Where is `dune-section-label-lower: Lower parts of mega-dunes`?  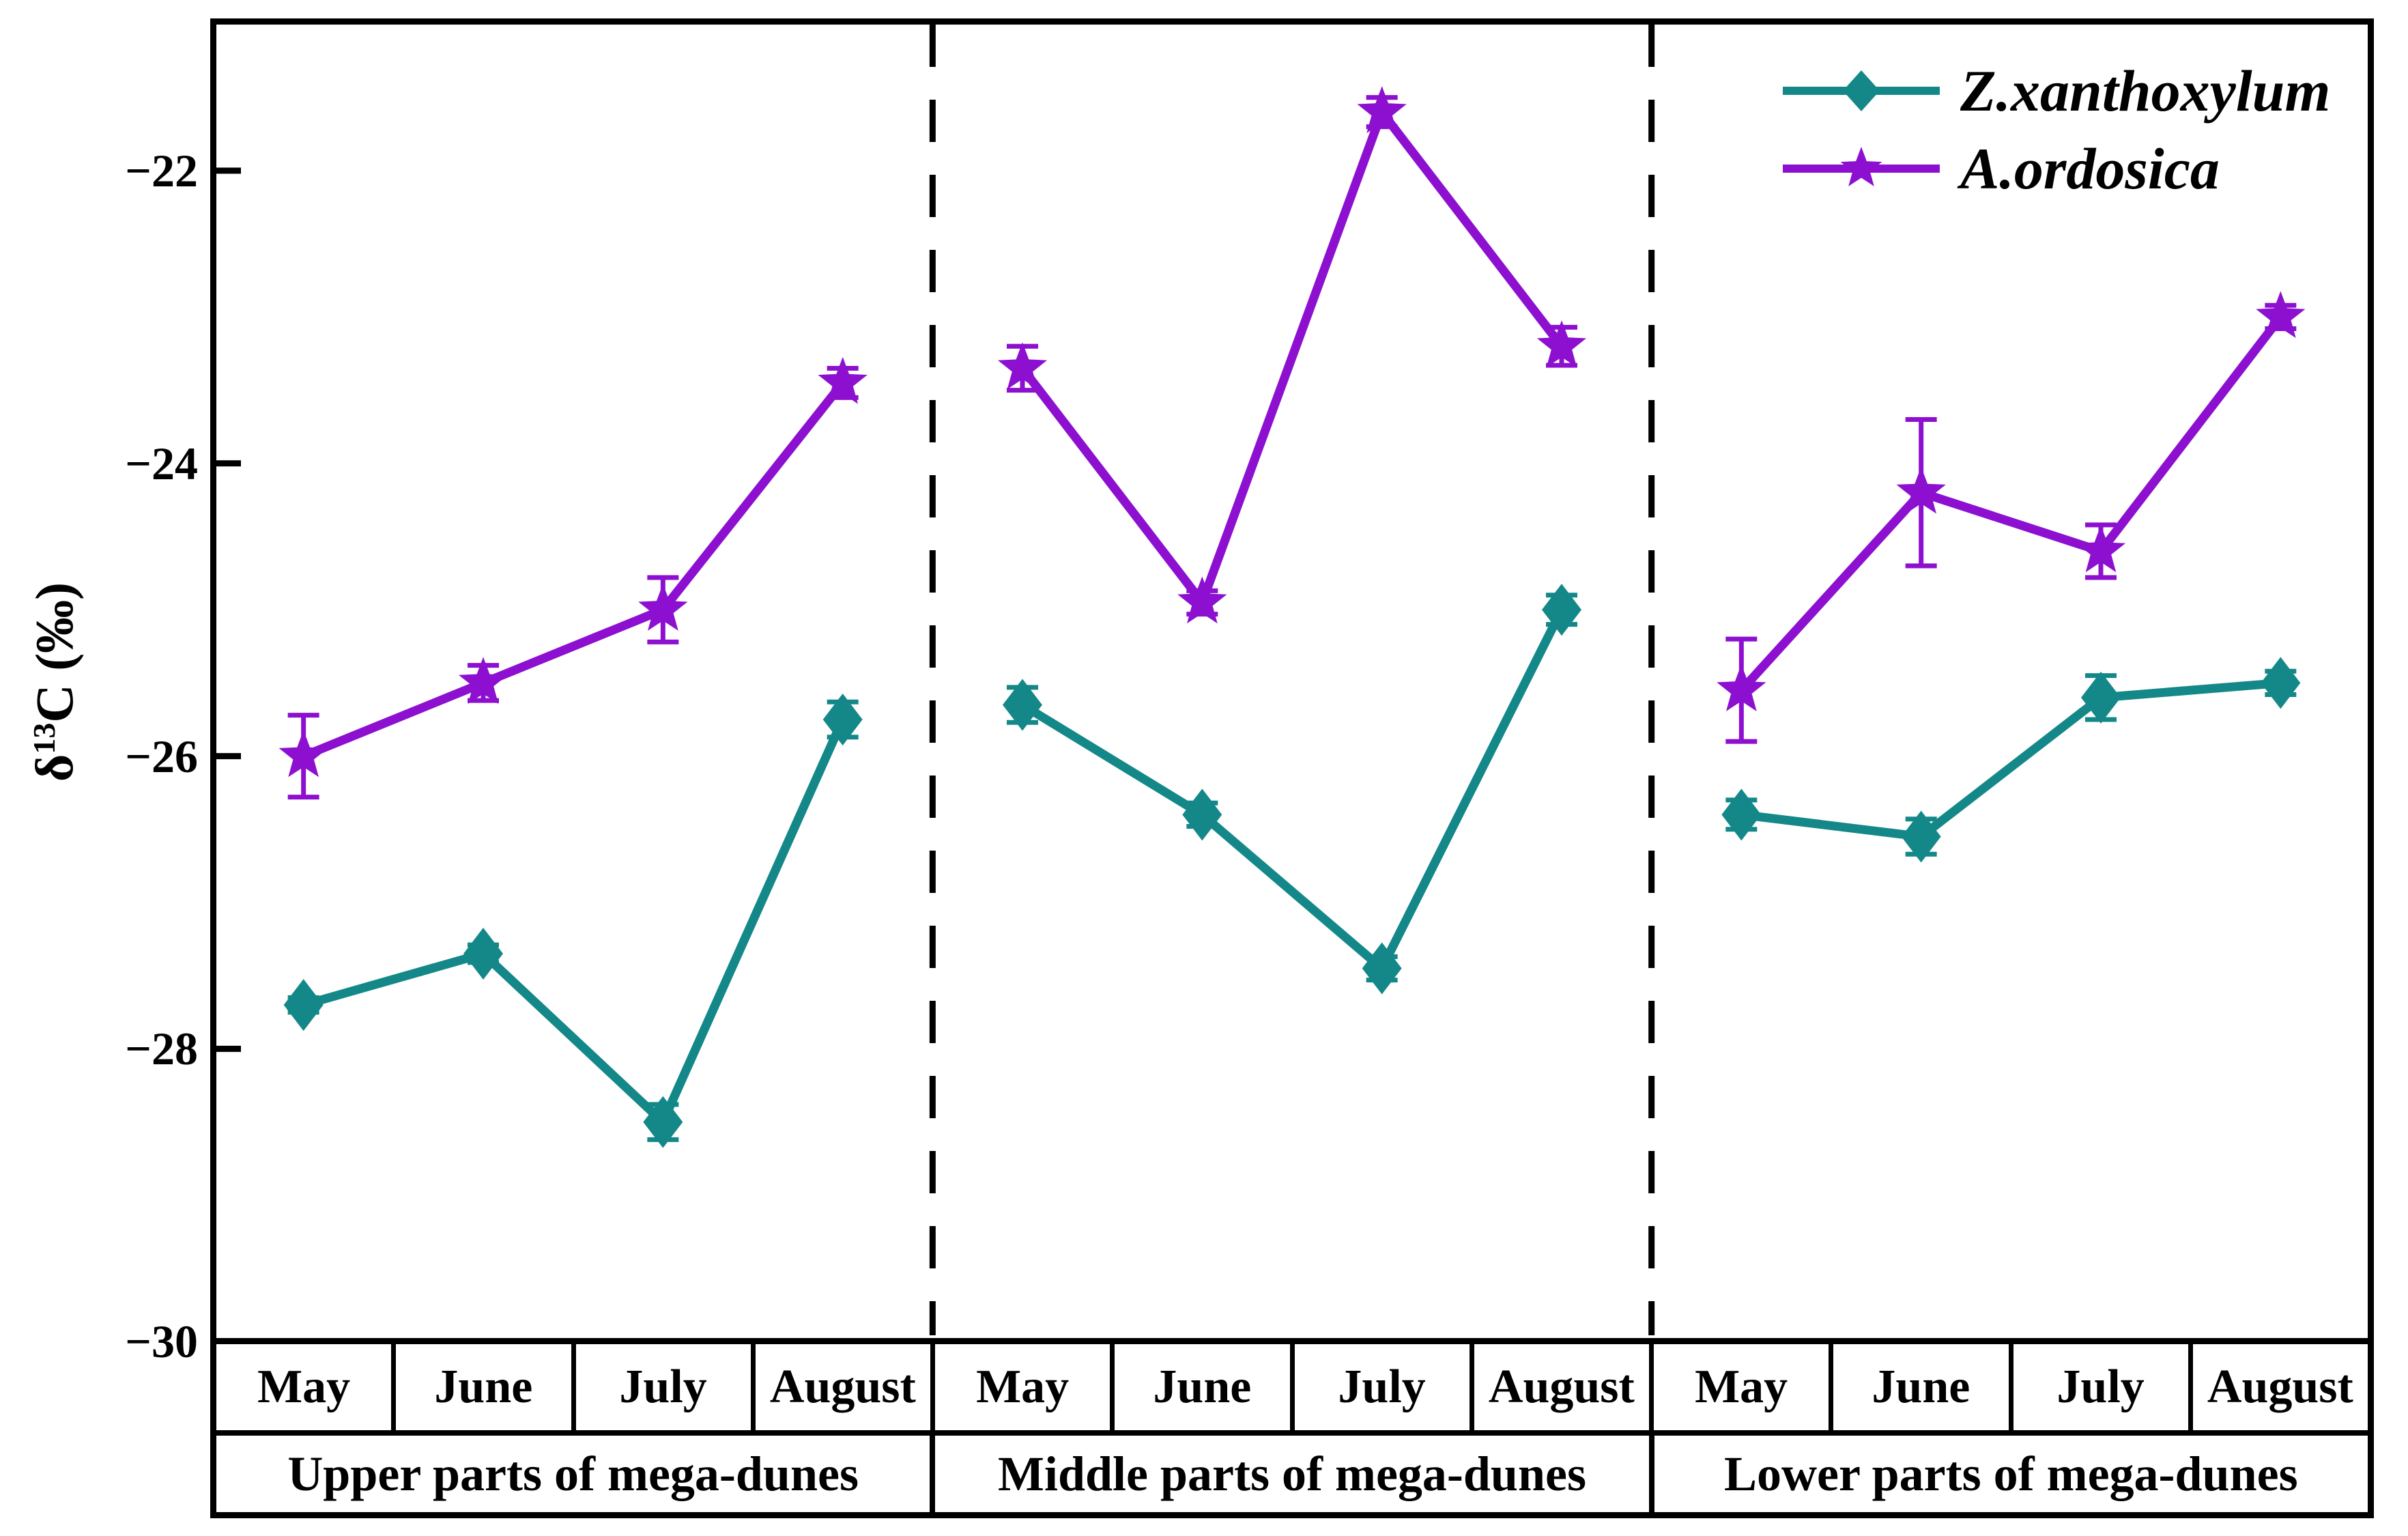
dune-section-label-lower: Lower parts of mega-dunes is located at coordinates (2008, 1474).